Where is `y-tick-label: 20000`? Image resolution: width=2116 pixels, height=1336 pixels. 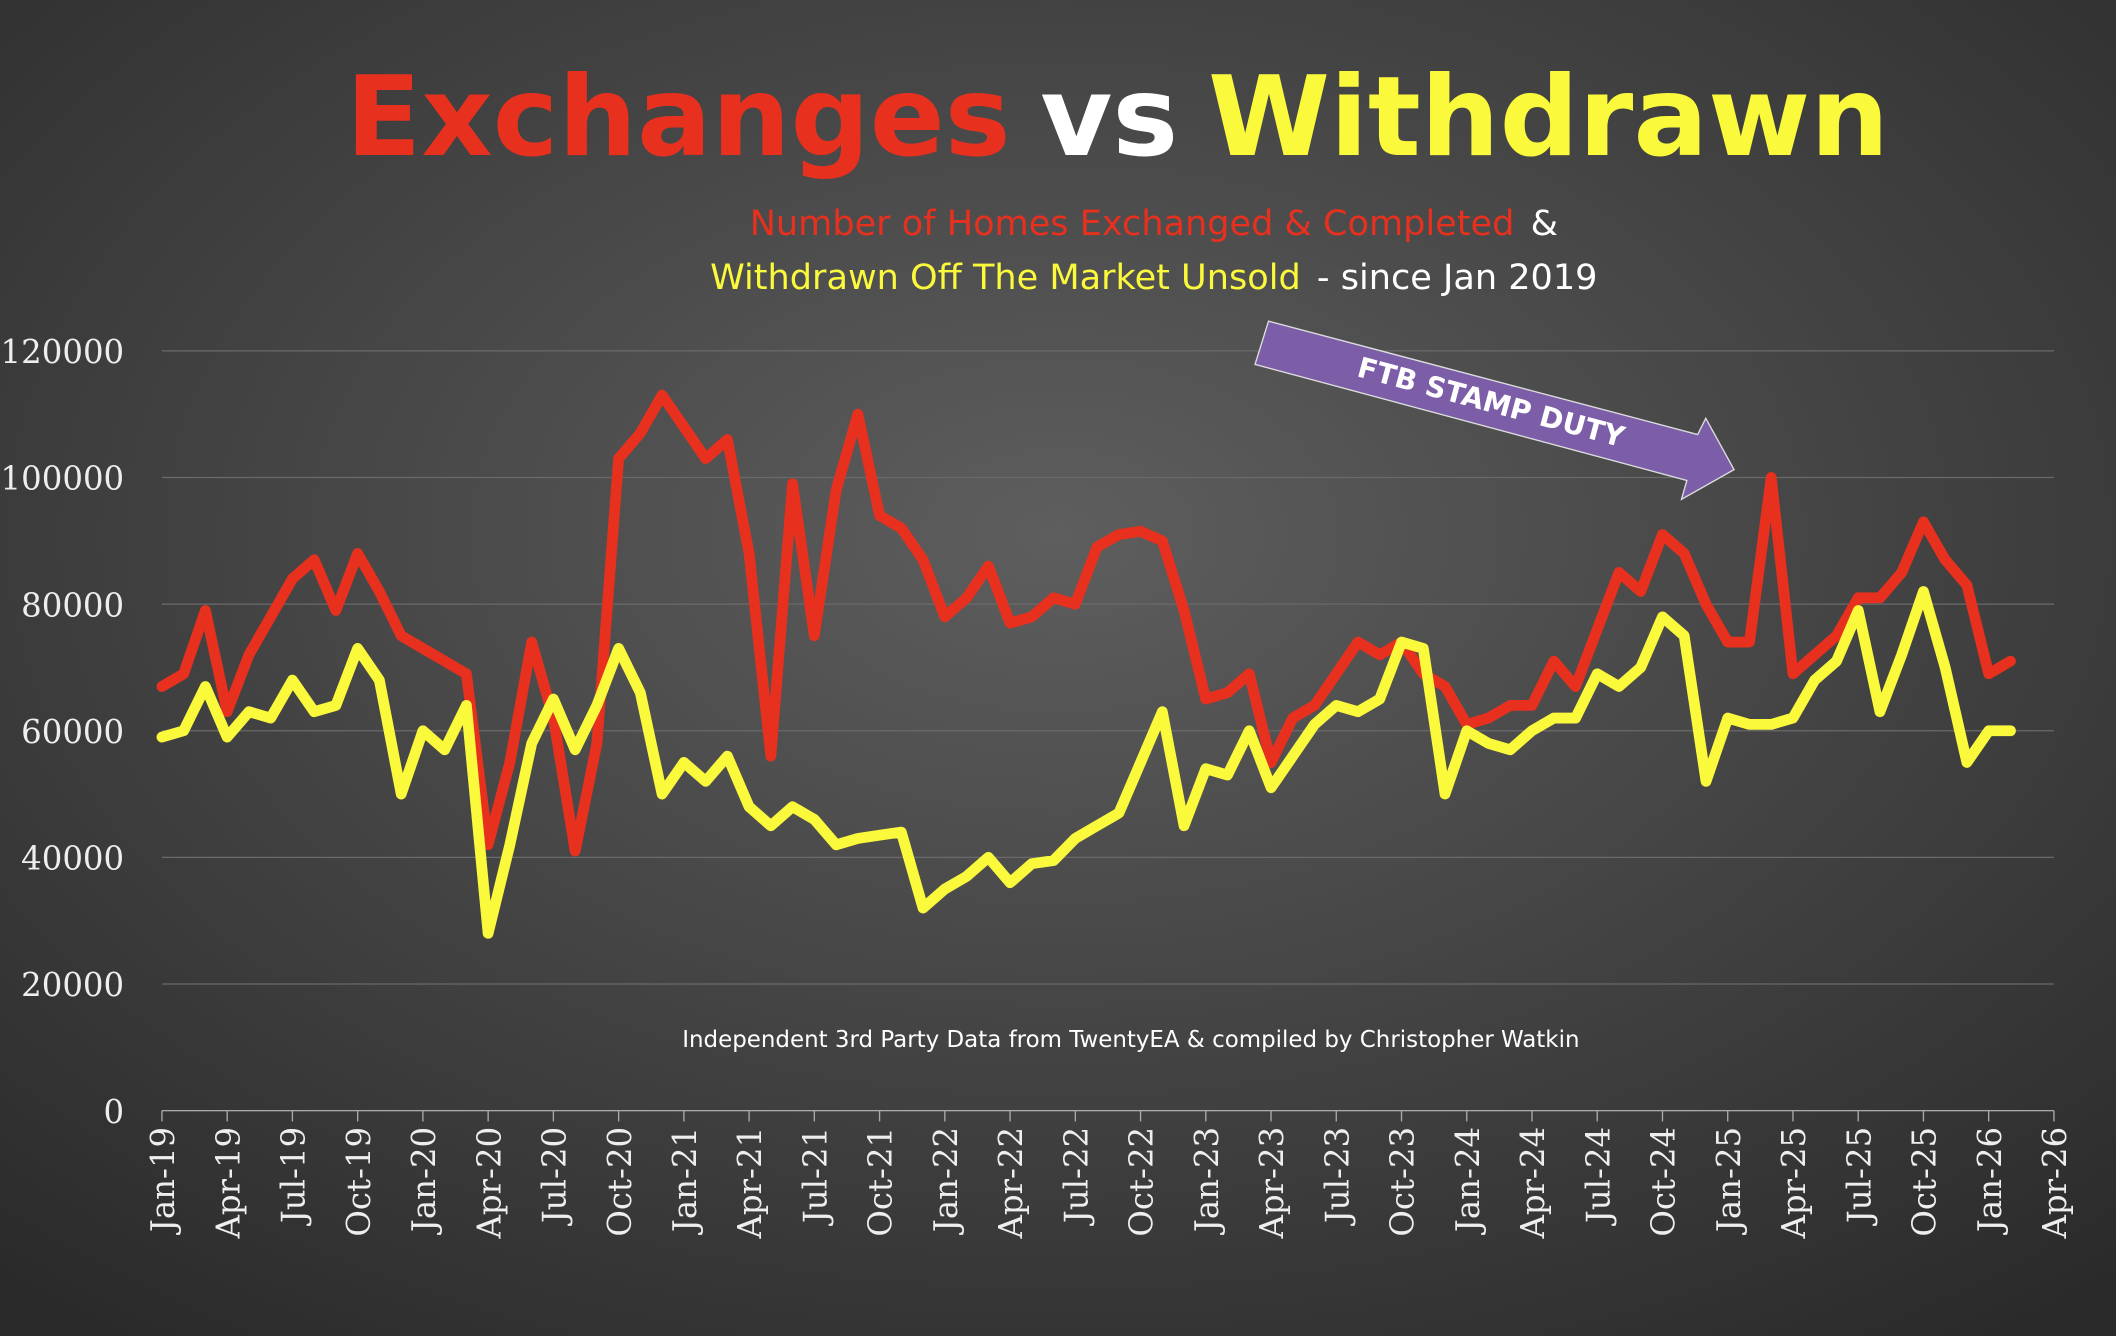
y-tick-label: 20000 is located at coordinates (72, 985).